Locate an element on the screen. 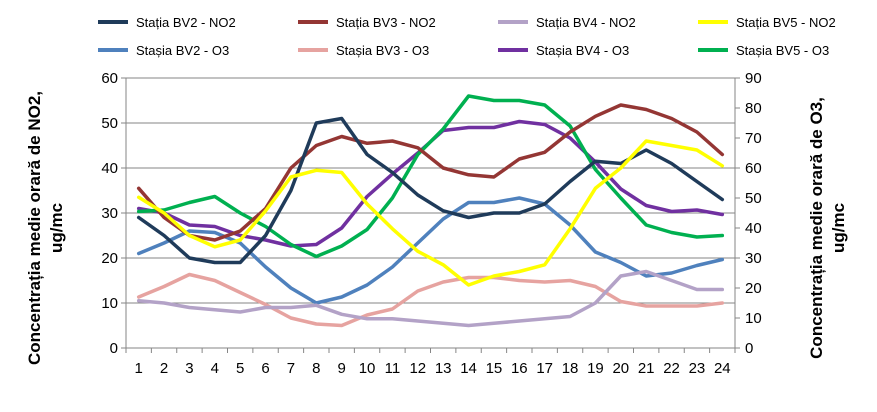  x-tick-label: 5 is located at coordinates (240, 368).